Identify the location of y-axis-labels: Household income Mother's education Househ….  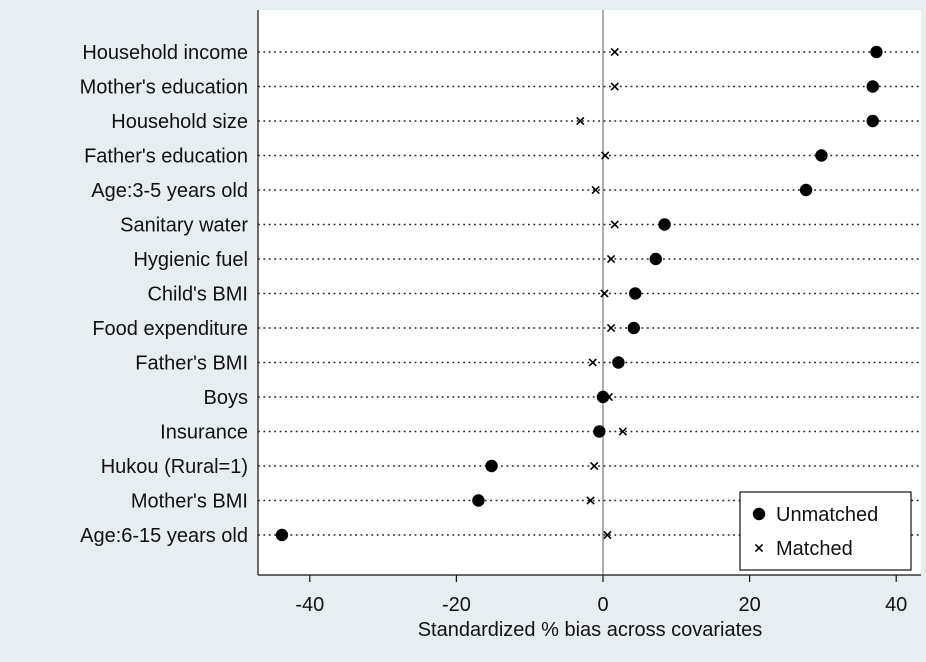
(164, 294).